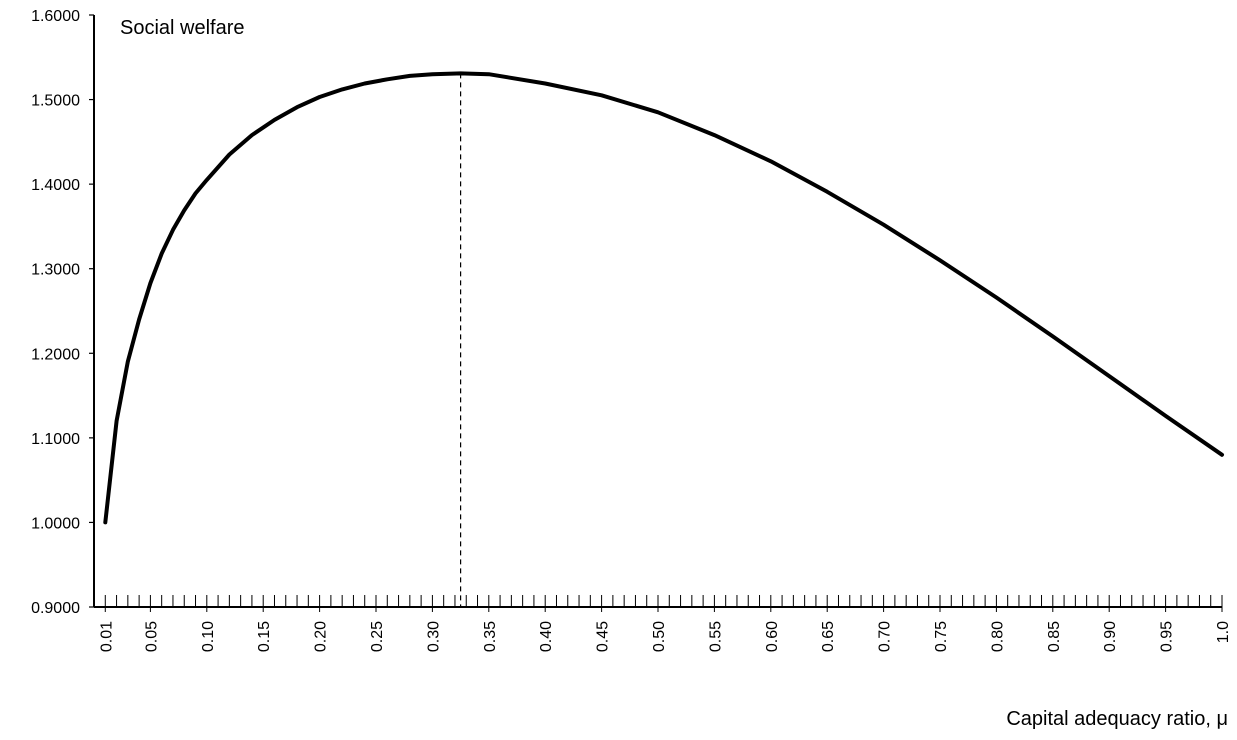 The image size is (1237, 740). I want to click on x-tick-label: 0.20, so click(321, 636).